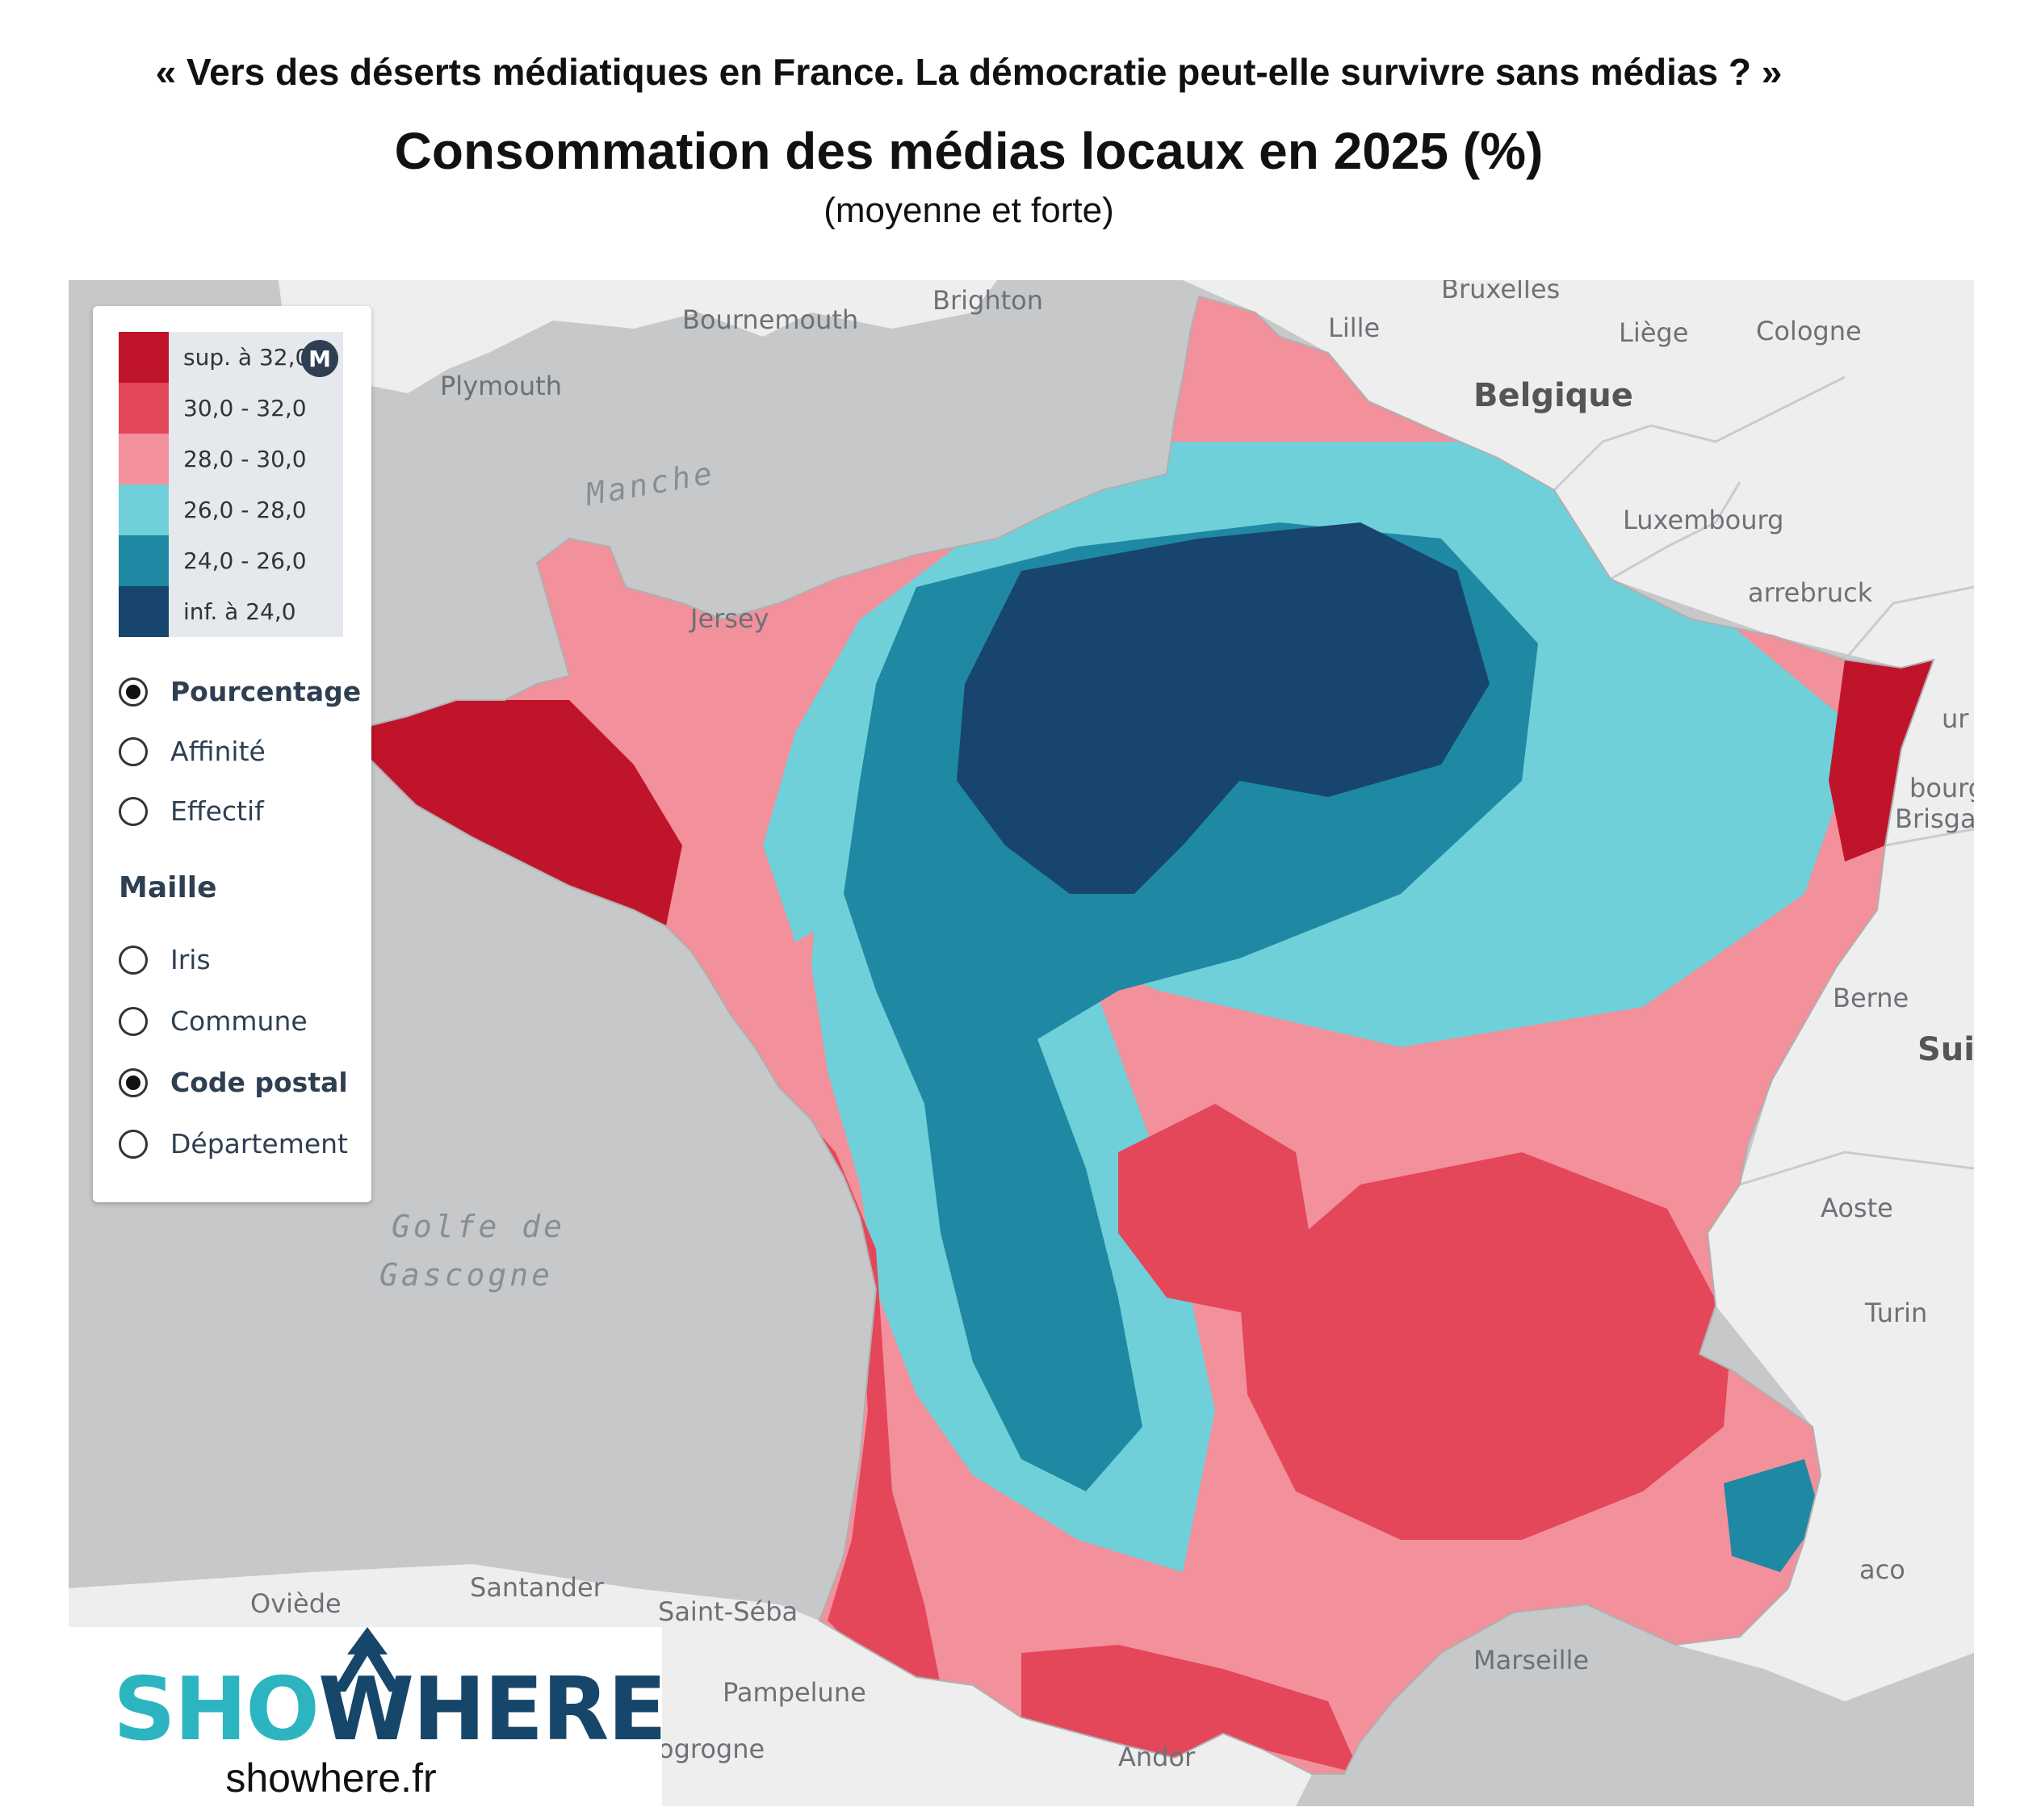 The height and width of the screenshot is (1820, 2041). What do you see at coordinates (537, 1587) in the screenshot?
I see `label-santander: Santander` at bounding box center [537, 1587].